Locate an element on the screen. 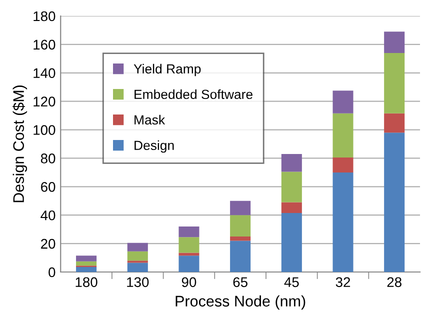 This screenshot has width=433, height=320. legend-label: Yield Ramp is located at coordinates (167, 70).